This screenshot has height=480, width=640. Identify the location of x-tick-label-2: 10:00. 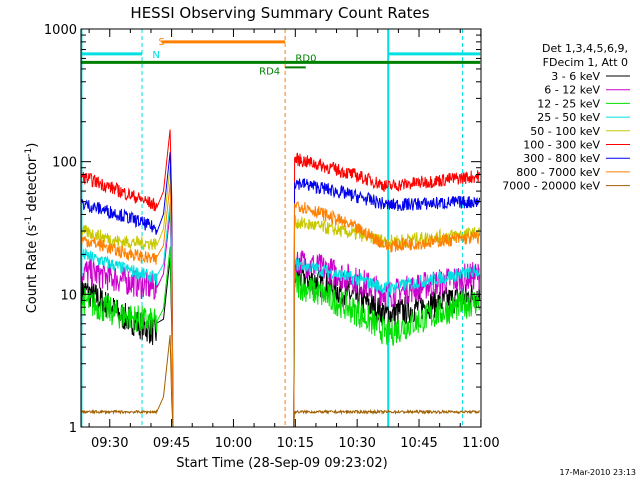
(233, 443).